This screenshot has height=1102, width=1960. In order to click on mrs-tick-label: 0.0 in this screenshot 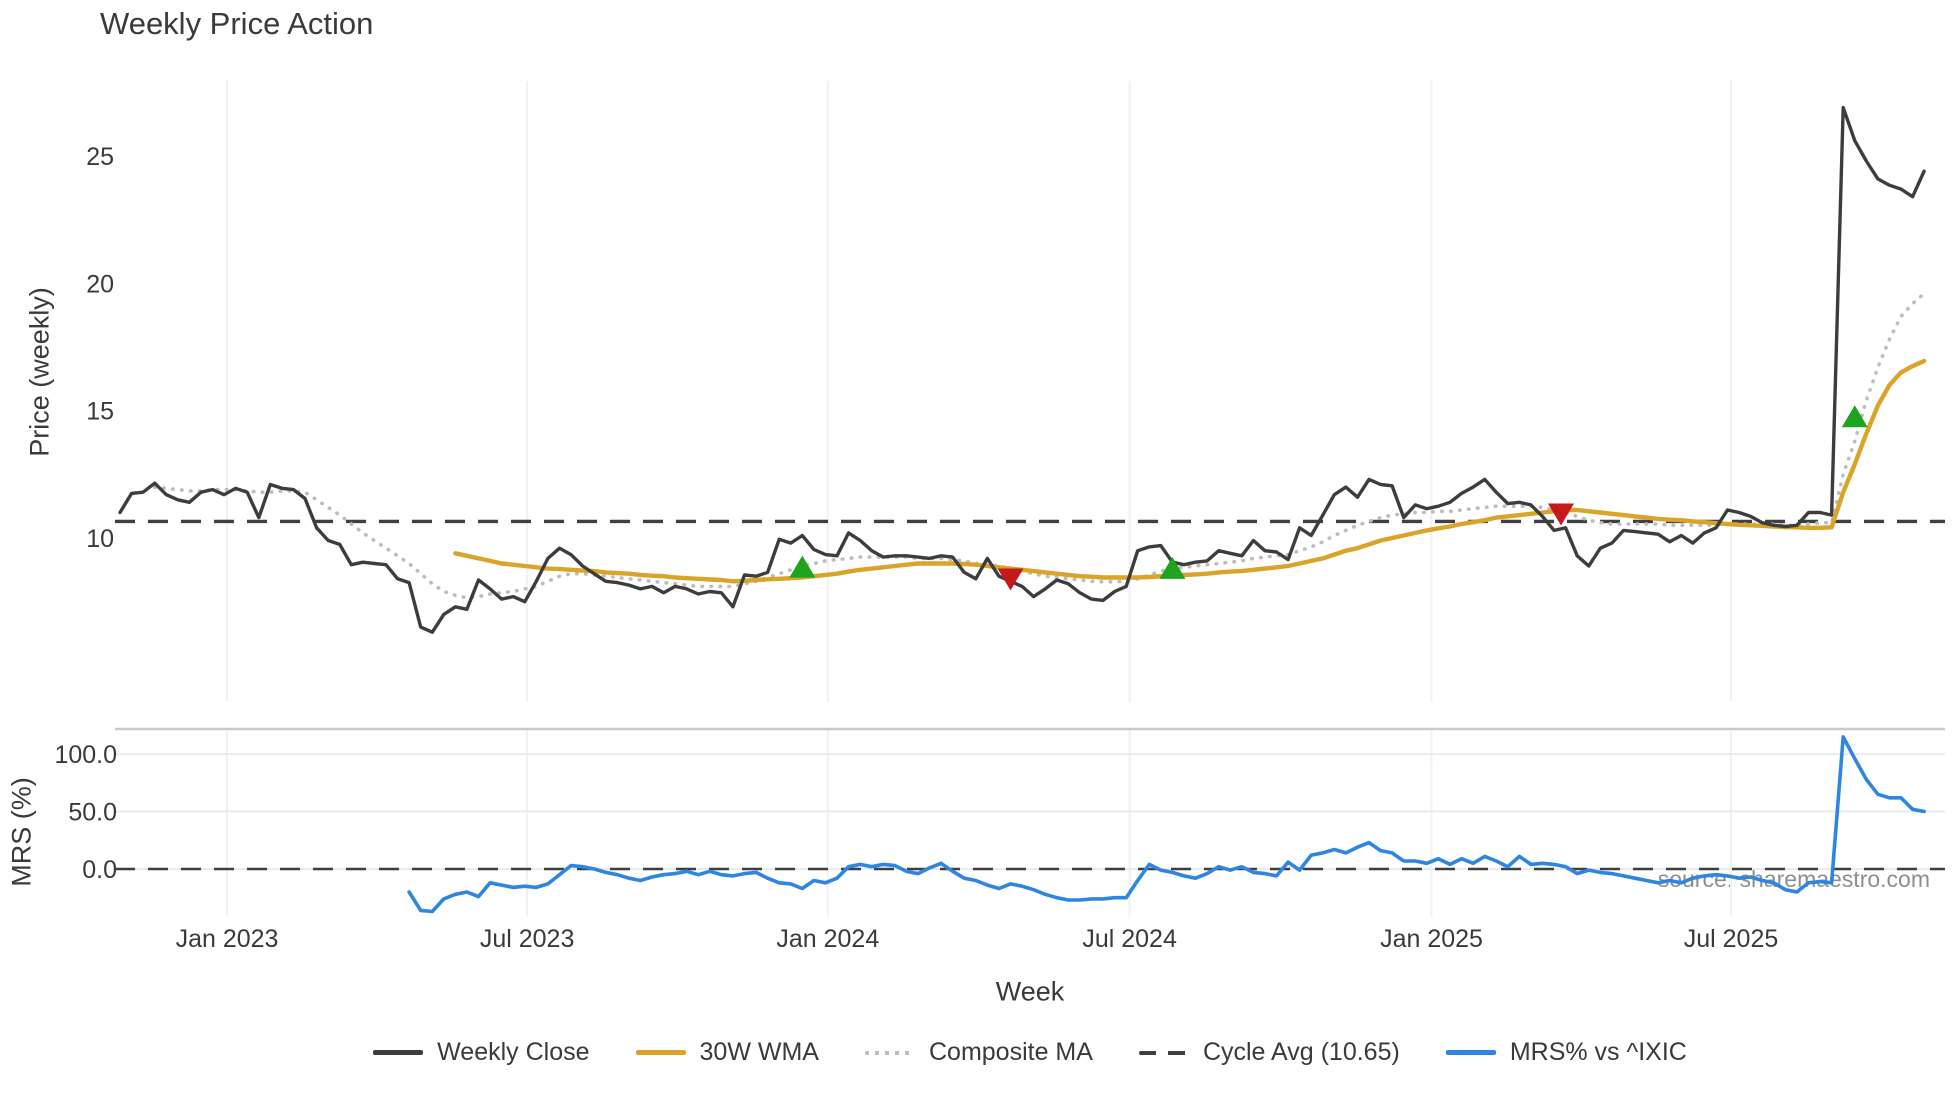, I will do `click(99, 870)`.